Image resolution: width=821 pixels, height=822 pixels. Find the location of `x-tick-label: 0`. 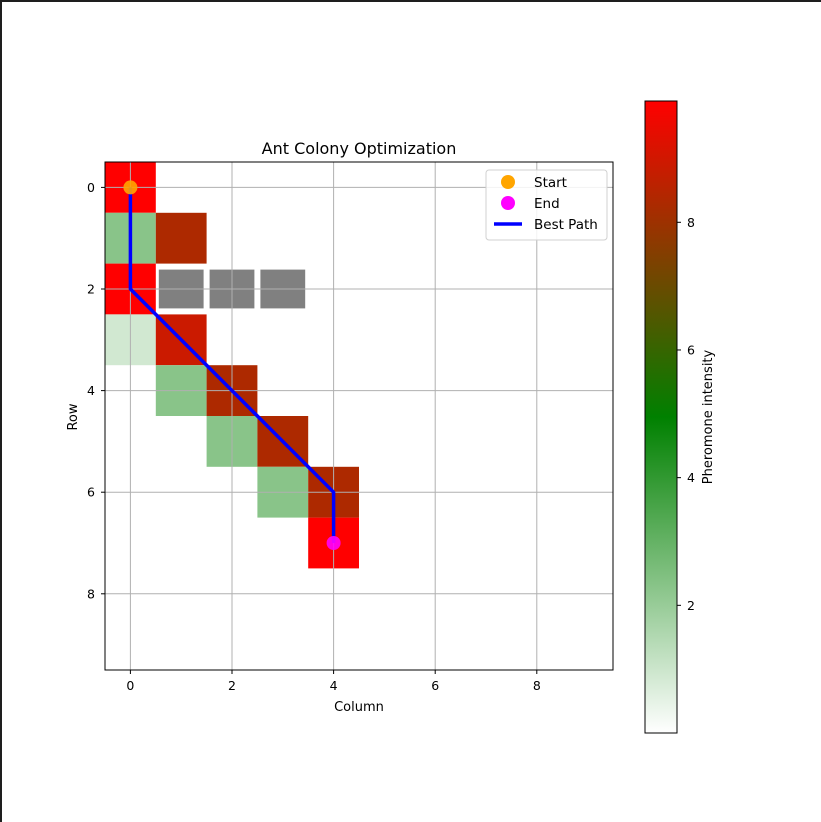

x-tick-label: 0 is located at coordinates (130, 685).